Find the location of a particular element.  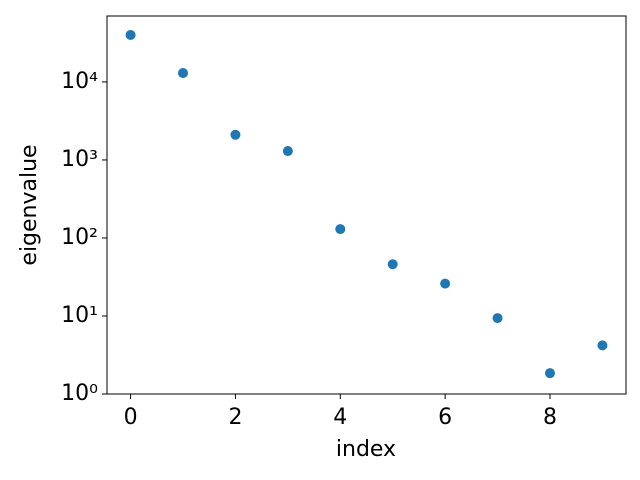

x-tick-label: 8 is located at coordinates (550, 417).